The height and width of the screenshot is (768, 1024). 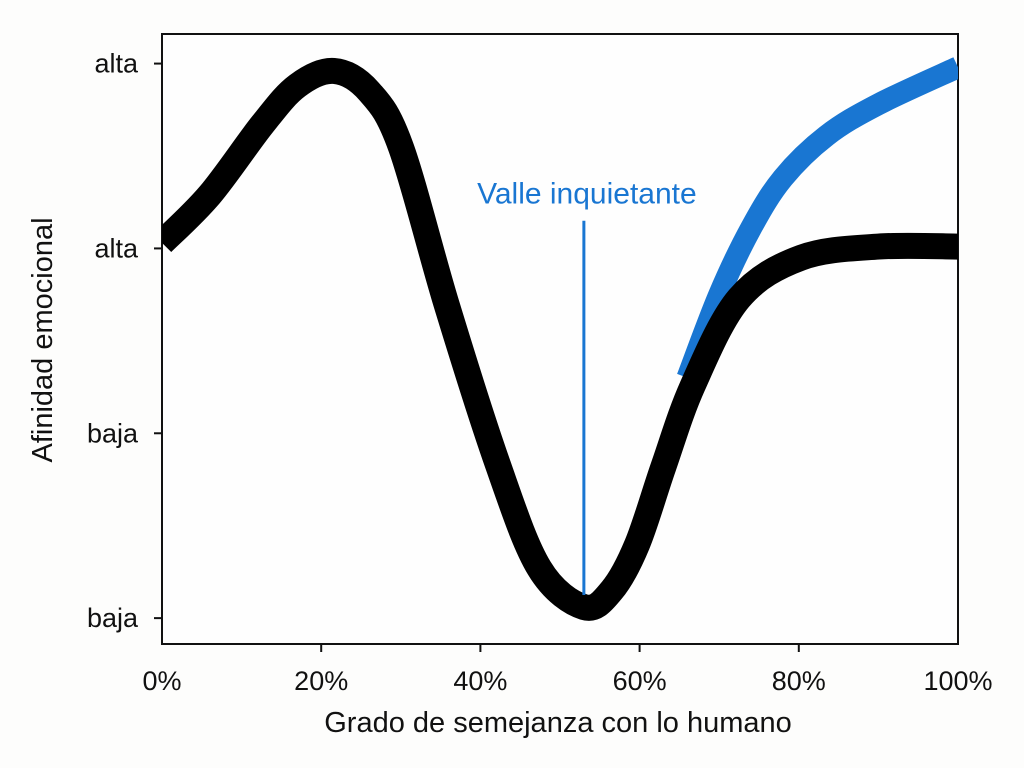 I want to click on x-axis-label: Grado de semejanza con lo humano, so click(x=558, y=723).